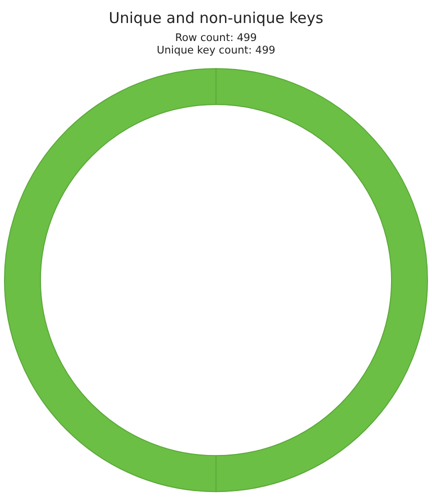 The height and width of the screenshot is (503, 432). I want to click on text: Unique key count: 499, so click(216, 50).